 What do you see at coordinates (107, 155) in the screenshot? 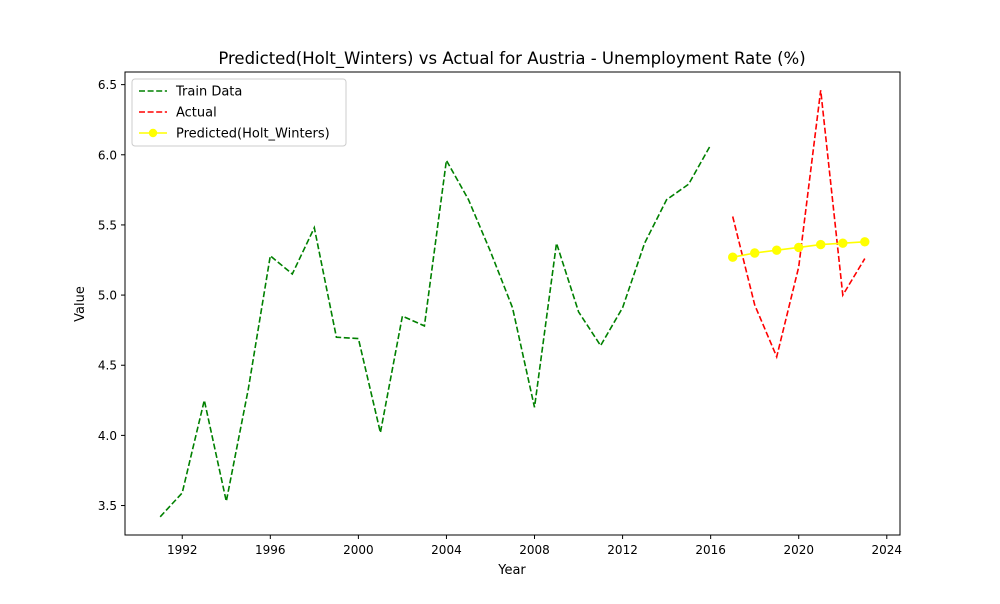
I see `y-tick-label: 6.0` at bounding box center [107, 155].